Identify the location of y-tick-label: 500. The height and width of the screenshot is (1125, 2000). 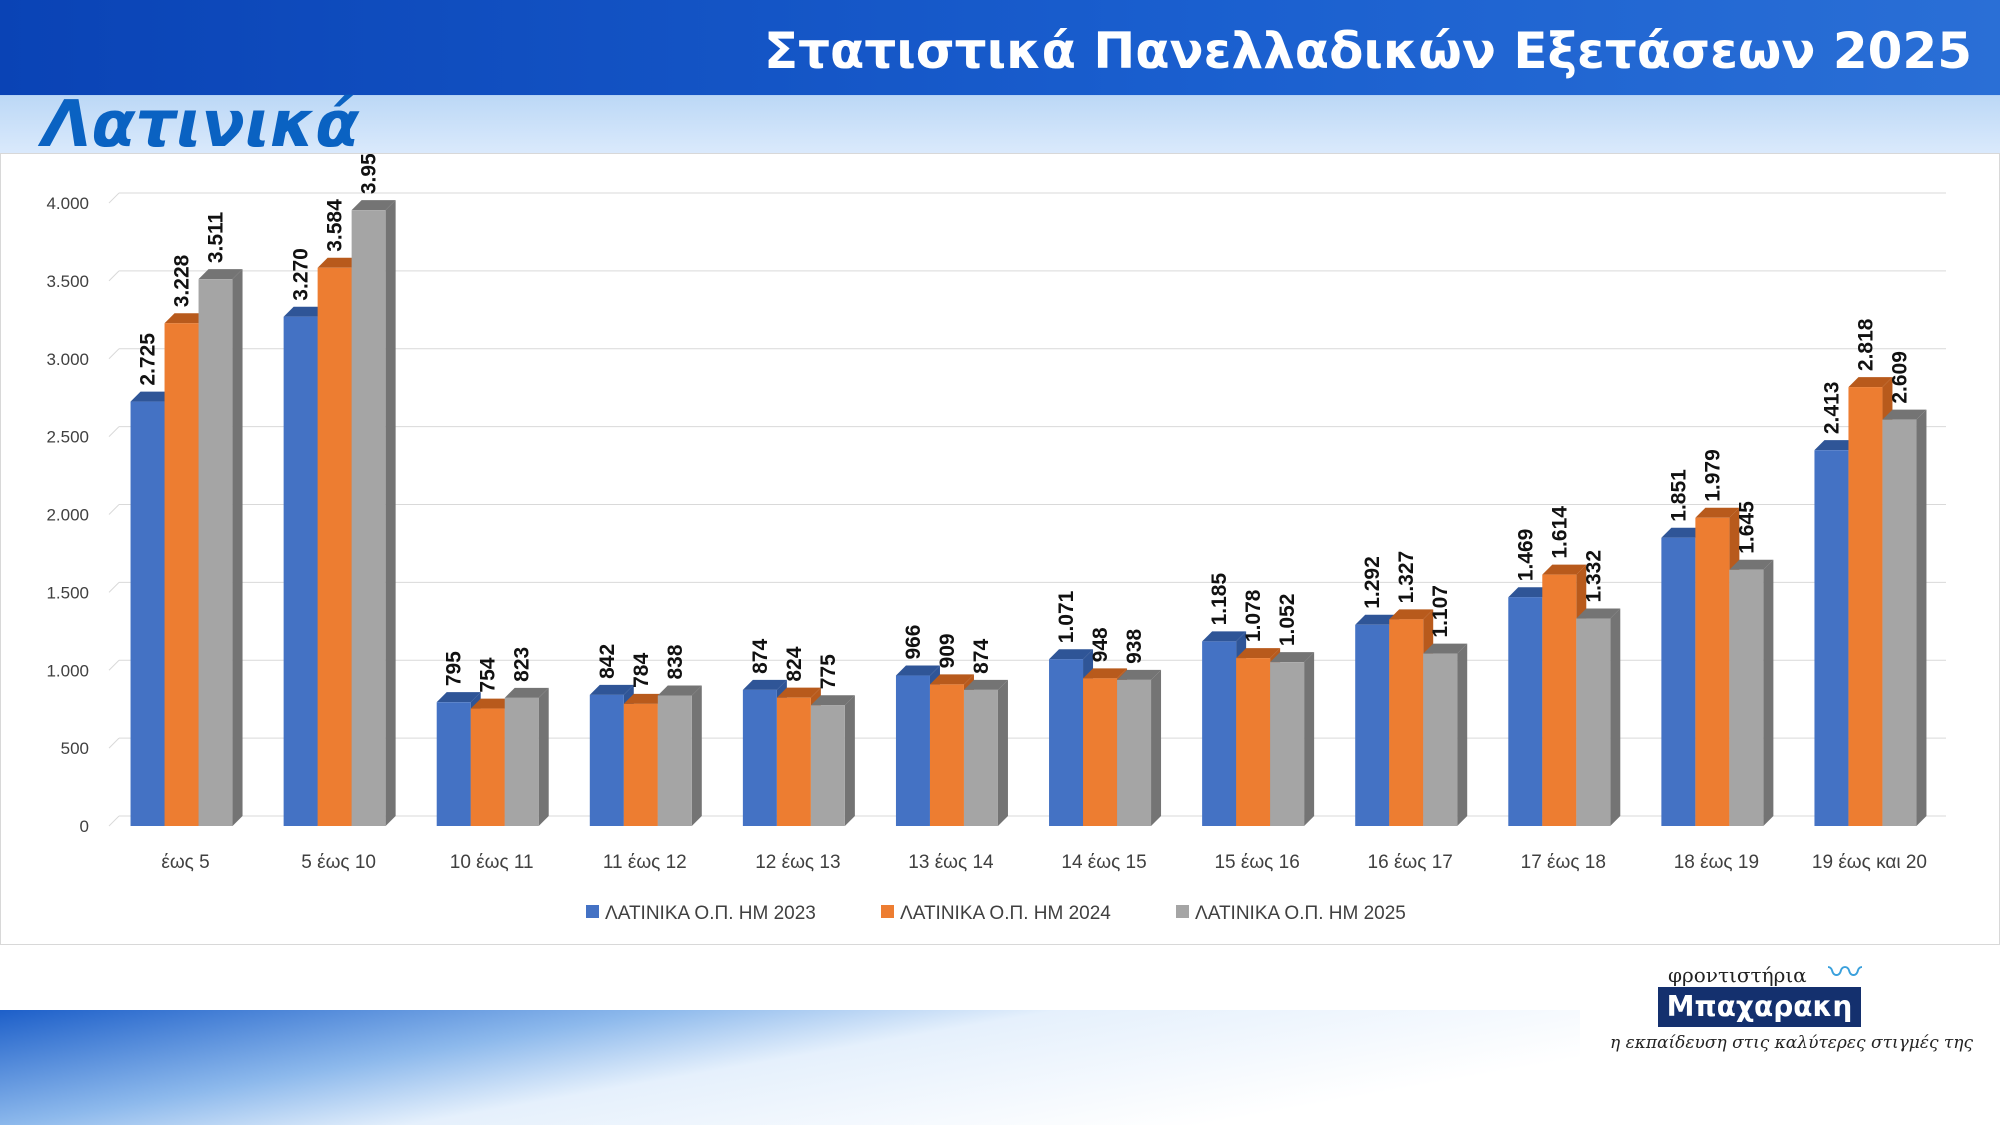
(75, 748).